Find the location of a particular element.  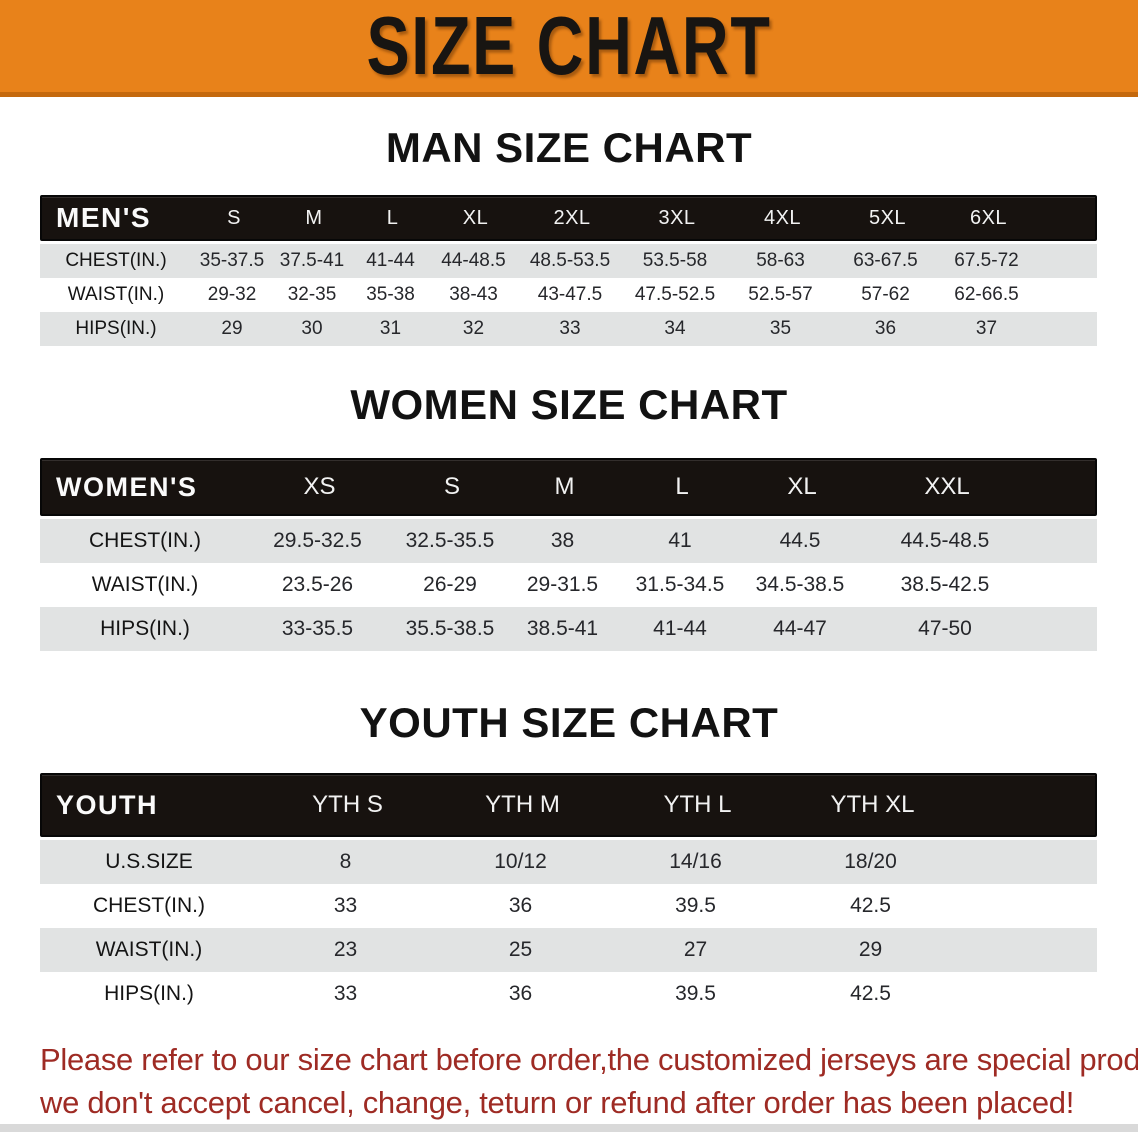

size-cell: 32-35 is located at coordinates (312, 294).